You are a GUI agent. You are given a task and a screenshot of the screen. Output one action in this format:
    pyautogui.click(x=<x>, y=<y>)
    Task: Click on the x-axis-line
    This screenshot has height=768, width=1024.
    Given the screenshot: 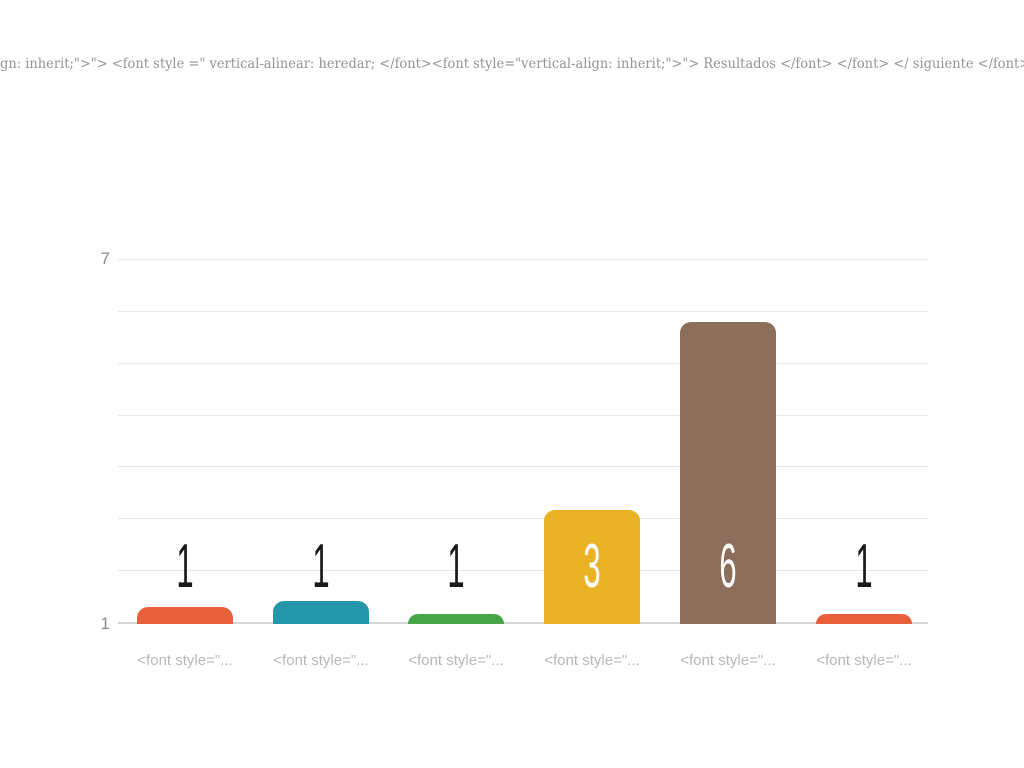 What is the action you would take?
    pyautogui.click(x=523, y=623)
    